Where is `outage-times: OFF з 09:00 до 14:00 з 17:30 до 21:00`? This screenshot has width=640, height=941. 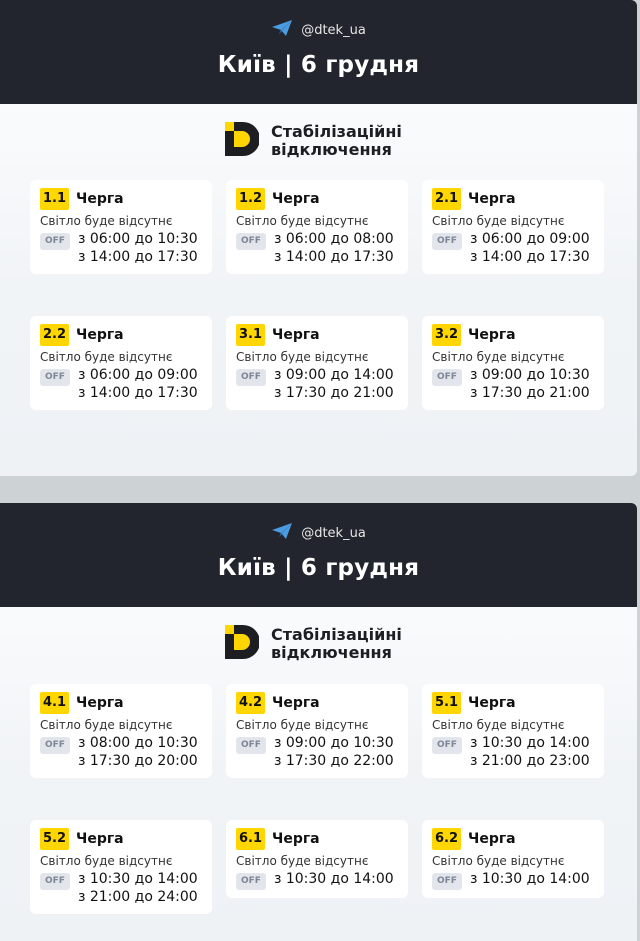 outage-times: OFF з 09:00 до 14:00 з 17:30 до 21:00 is located at coordinates (317, 384).